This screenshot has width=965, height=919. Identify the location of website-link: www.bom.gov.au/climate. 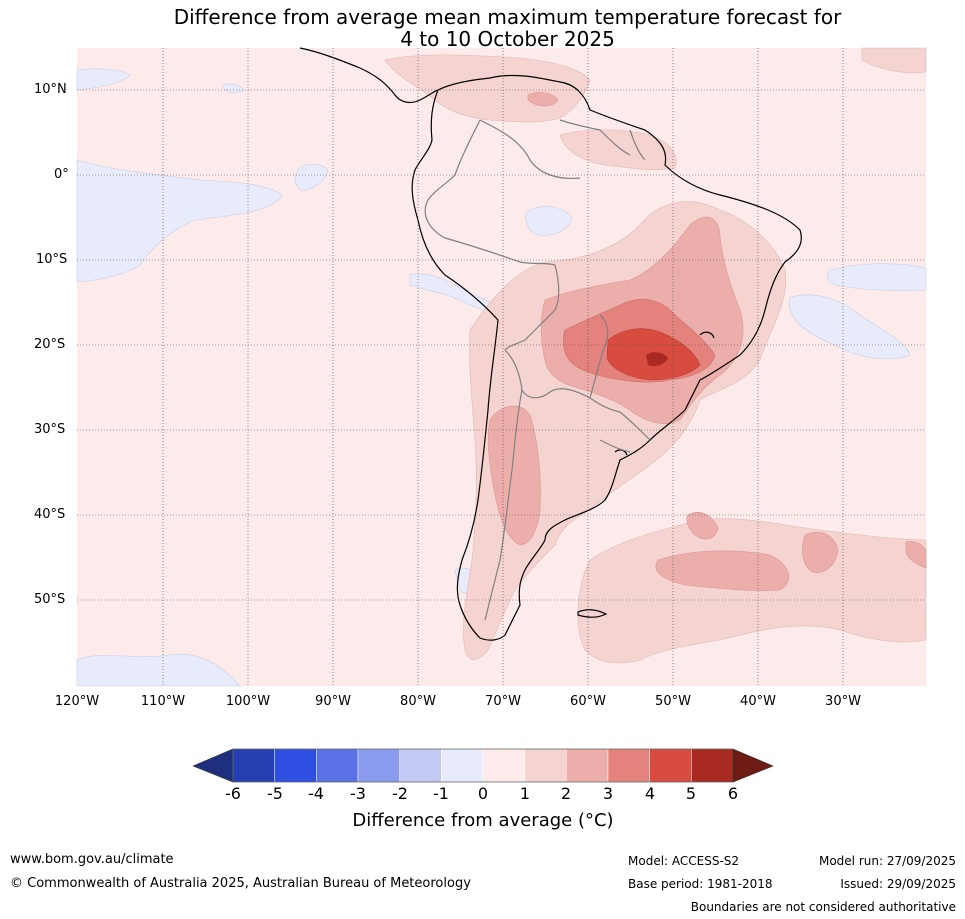
(92, 859).